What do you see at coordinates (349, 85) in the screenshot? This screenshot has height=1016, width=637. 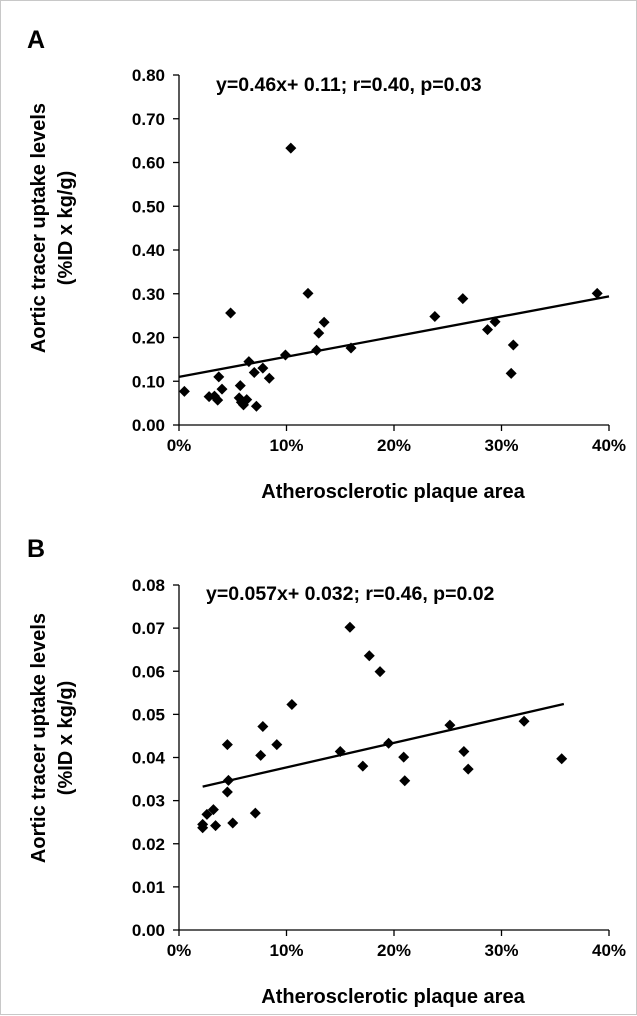 I see `regression-annotation: y=0.46x+ 0.11; r=0.40, p=0.03` at bounding box center [349, 85].